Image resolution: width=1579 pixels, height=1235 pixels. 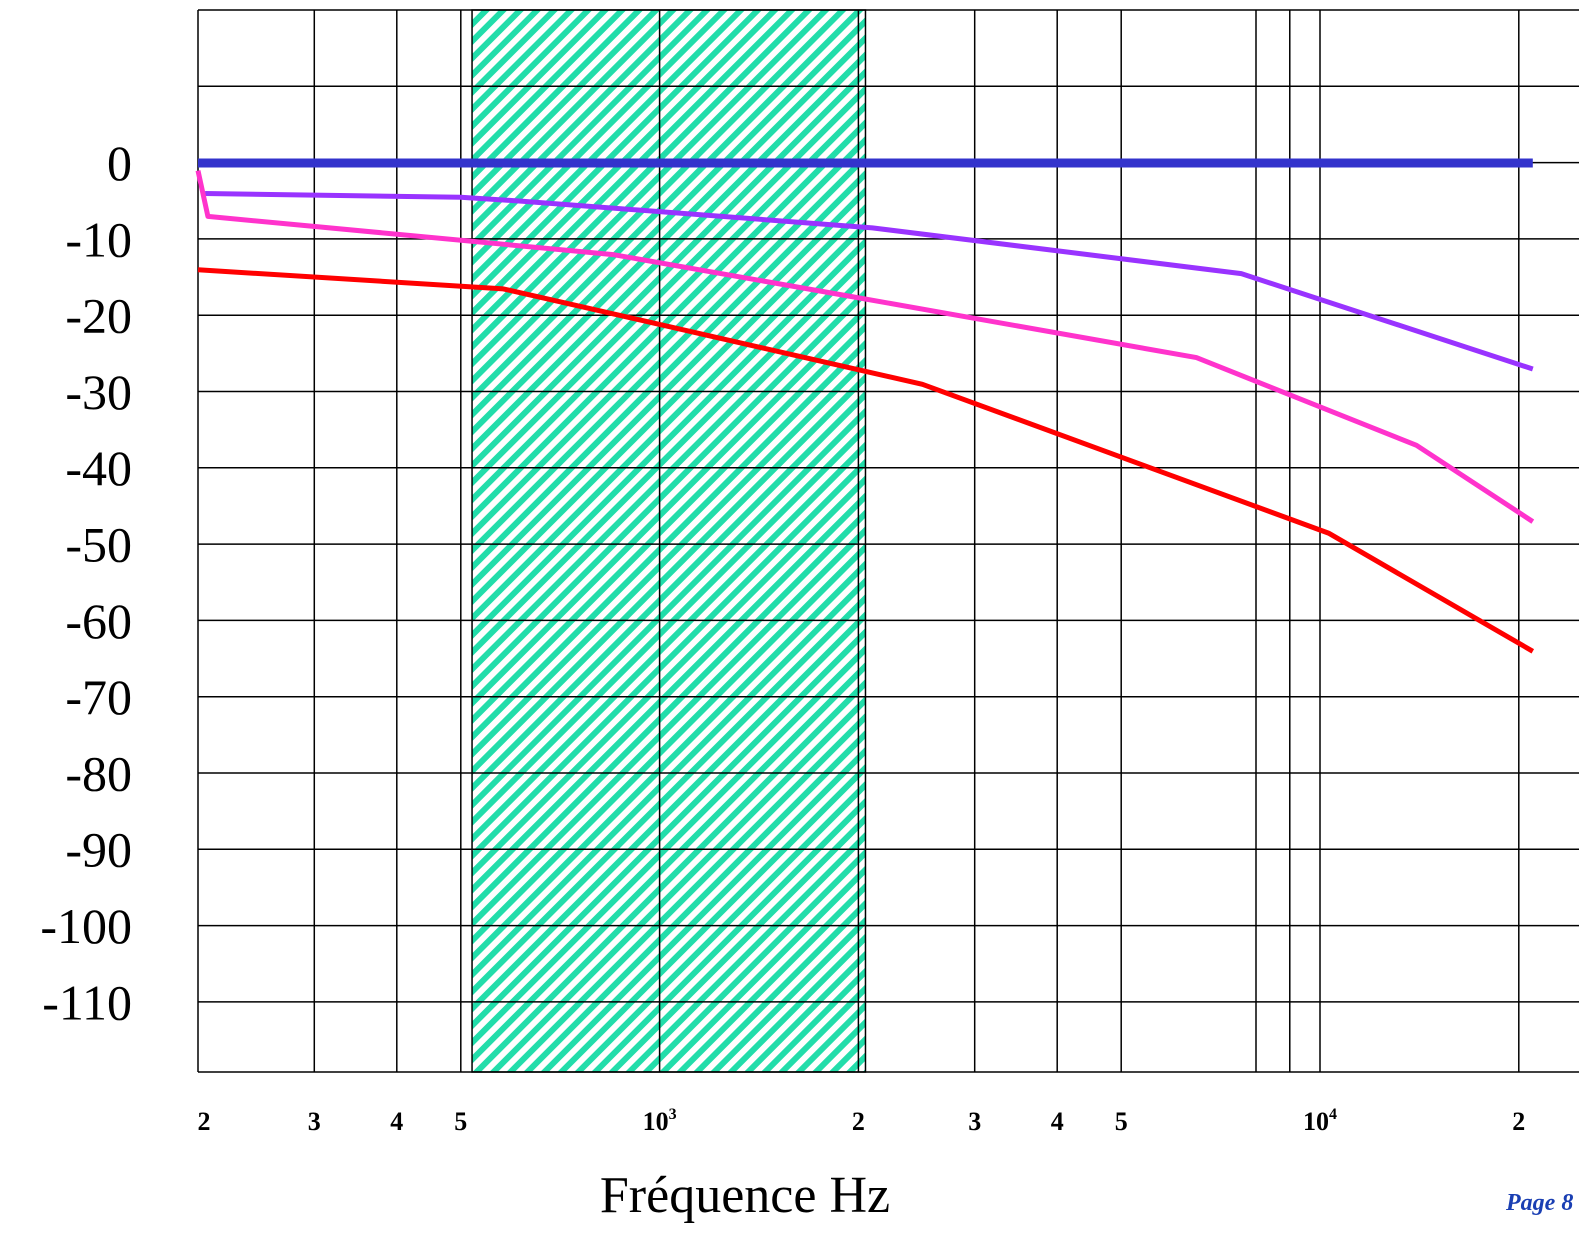 What do you see at coordinates (745, 1195) in the screenshot?
I see `x-axis-label: Fréquence Hz` at bounding box center [745, 1195].